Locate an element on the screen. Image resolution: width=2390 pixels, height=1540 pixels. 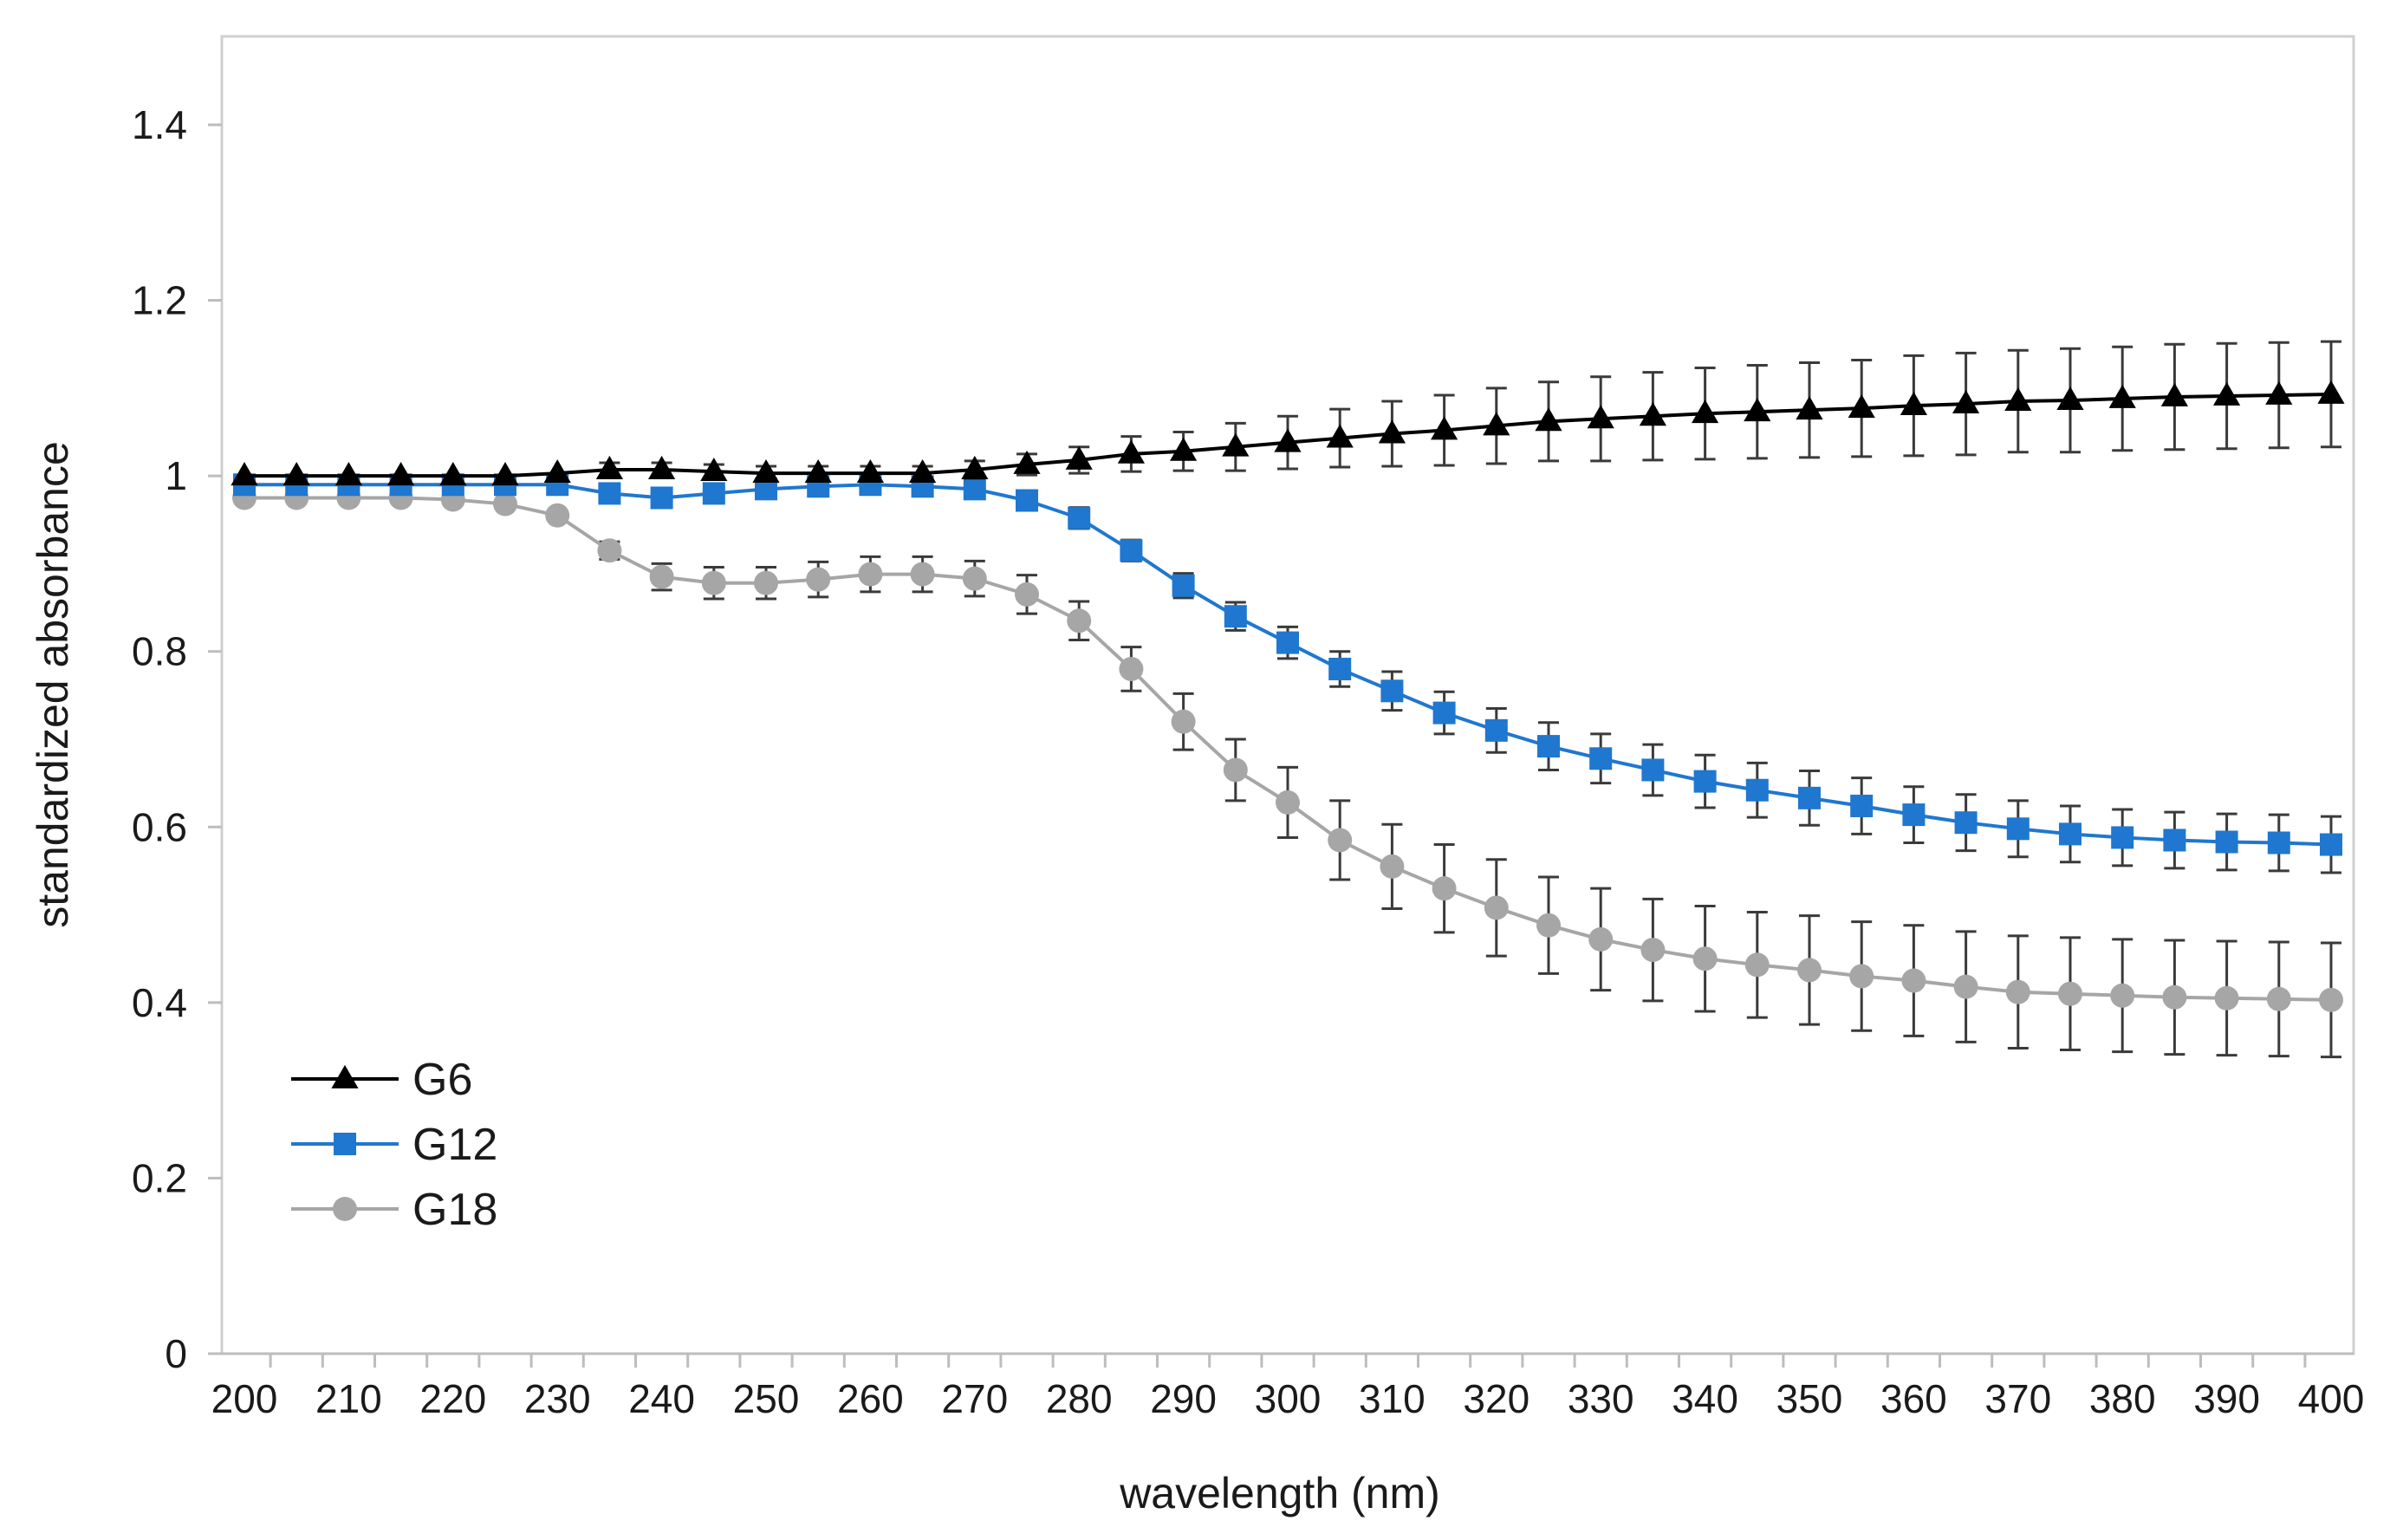
x-tick-label: 280 is located at coordinates (1080, 1399).